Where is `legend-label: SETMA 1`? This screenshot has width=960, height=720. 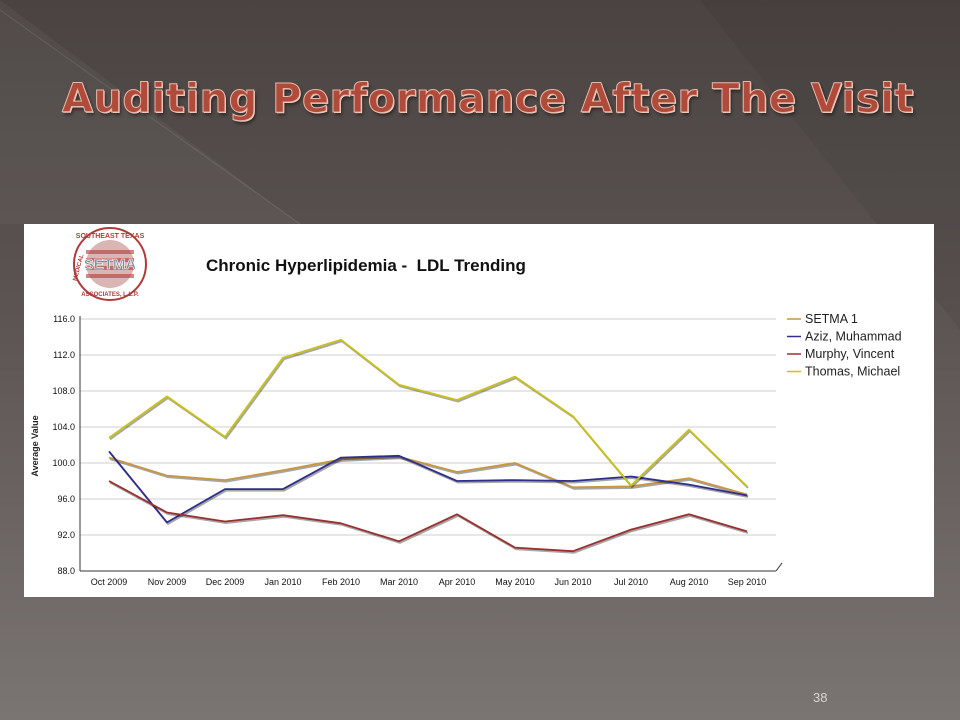 legend-label: SETMA 1 is located at coordinates (831, 319).